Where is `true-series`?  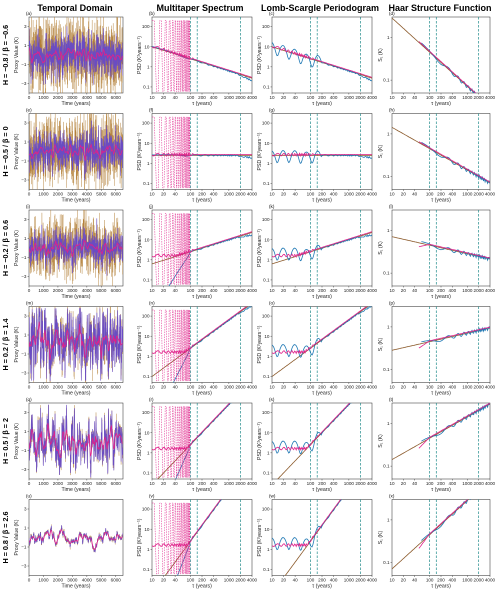
true-series is located at coordinates (76, 344).